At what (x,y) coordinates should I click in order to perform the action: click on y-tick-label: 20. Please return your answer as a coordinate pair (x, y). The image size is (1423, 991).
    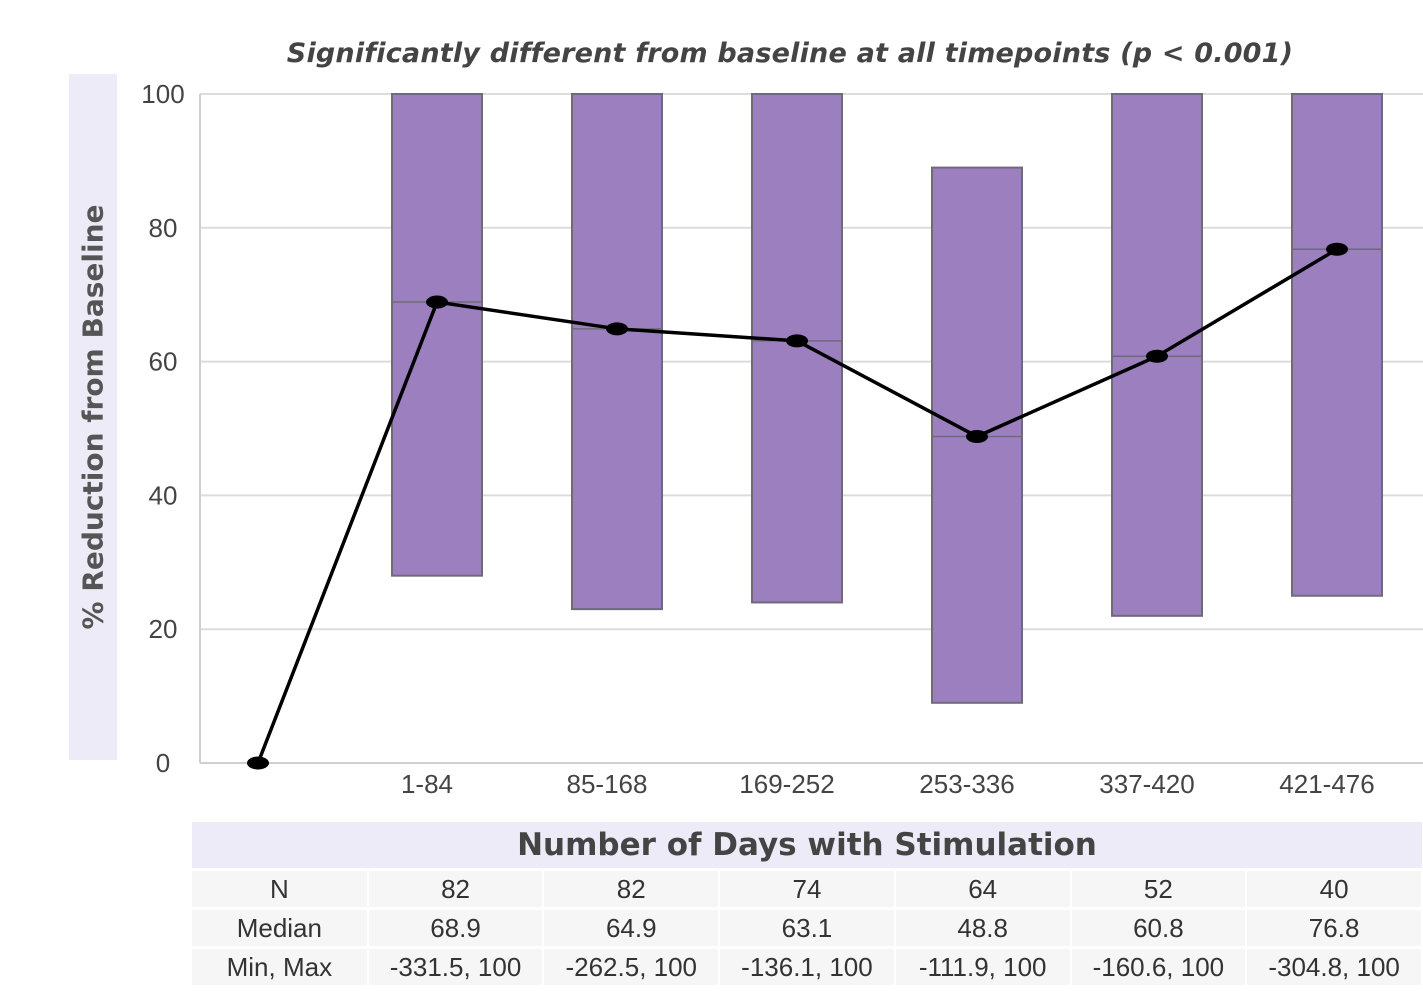
    Looking at the image, I should click on (163, 629).